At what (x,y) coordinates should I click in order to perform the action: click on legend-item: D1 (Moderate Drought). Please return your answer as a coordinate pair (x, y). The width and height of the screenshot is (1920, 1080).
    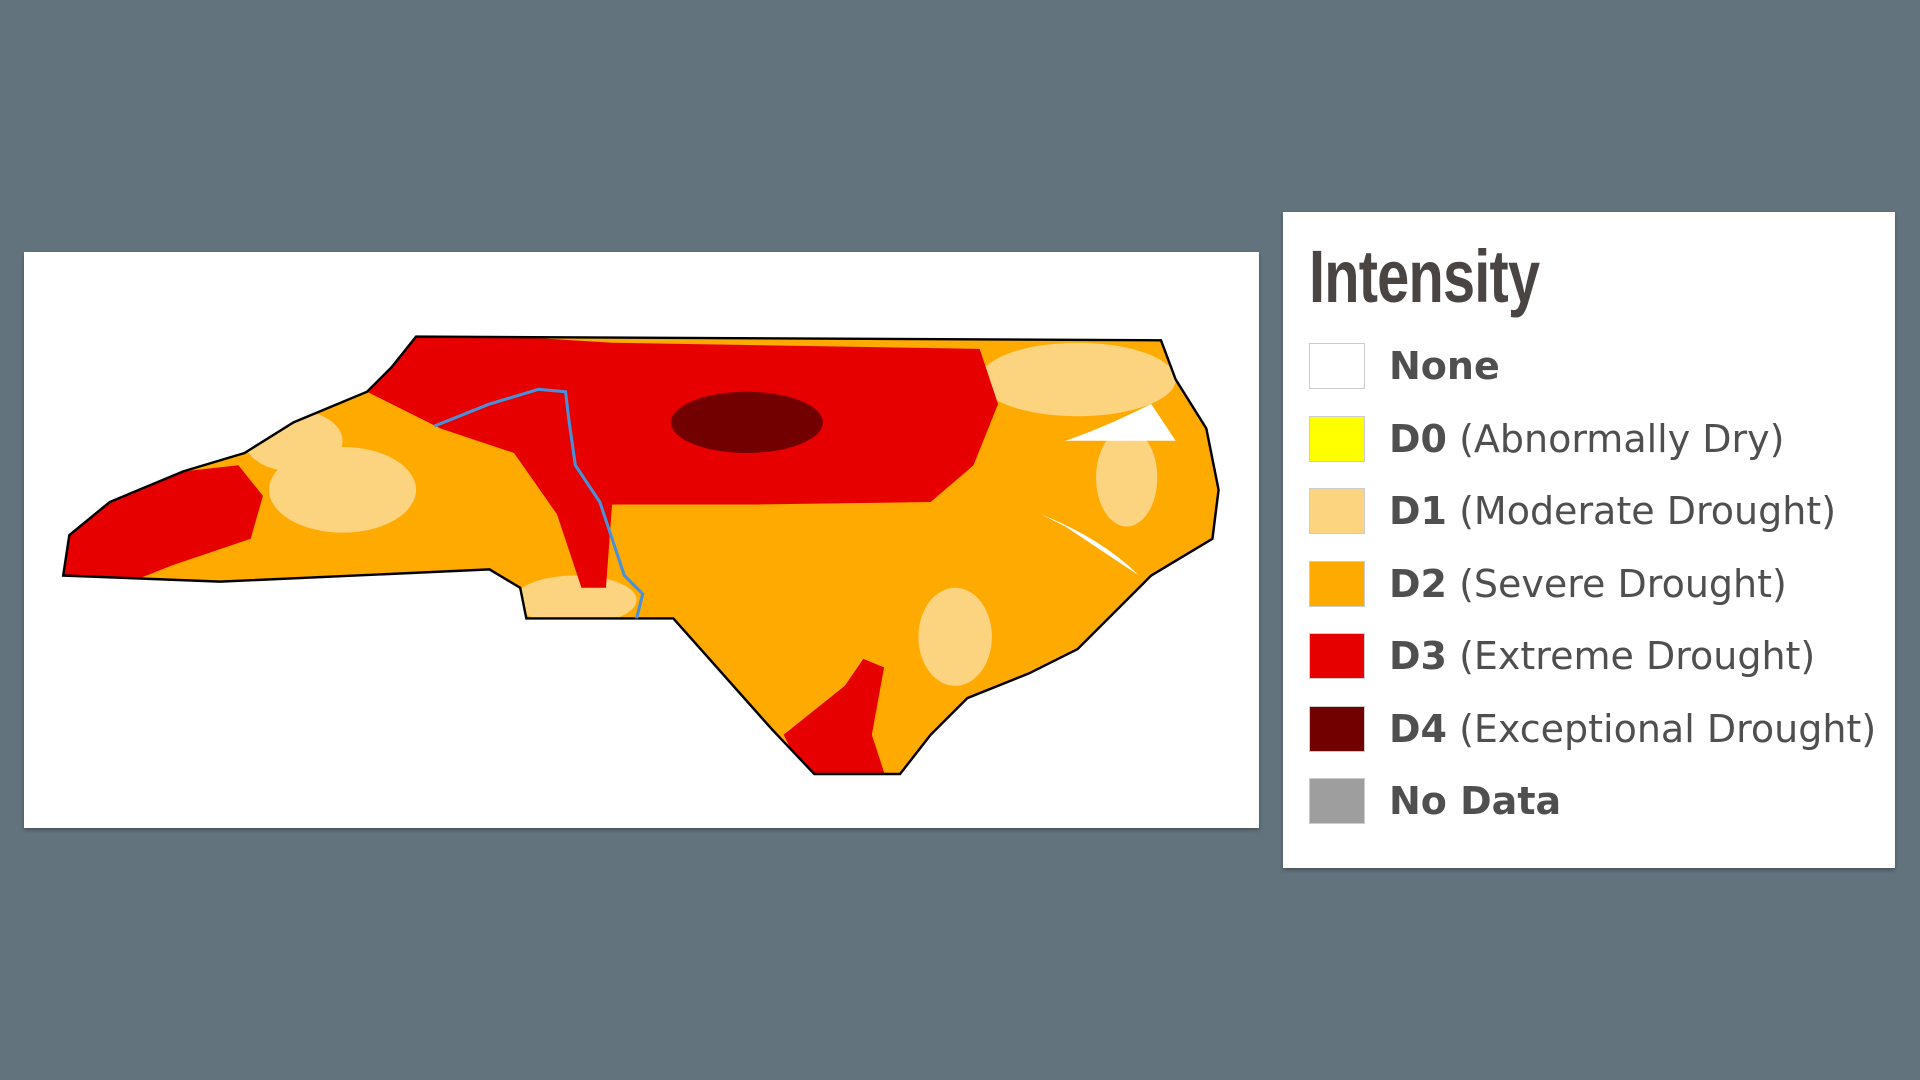
    Looking at the image, I should click on (1572, 511).